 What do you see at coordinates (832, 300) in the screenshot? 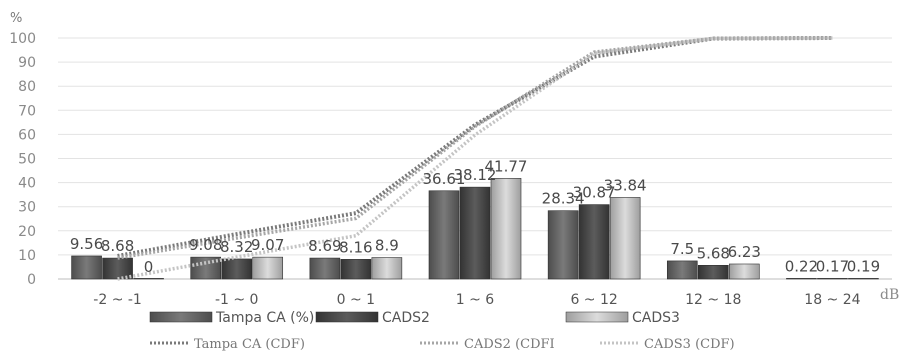
I see `x-tick-label: 18 ~ 24` at bounding box center [832, 300].